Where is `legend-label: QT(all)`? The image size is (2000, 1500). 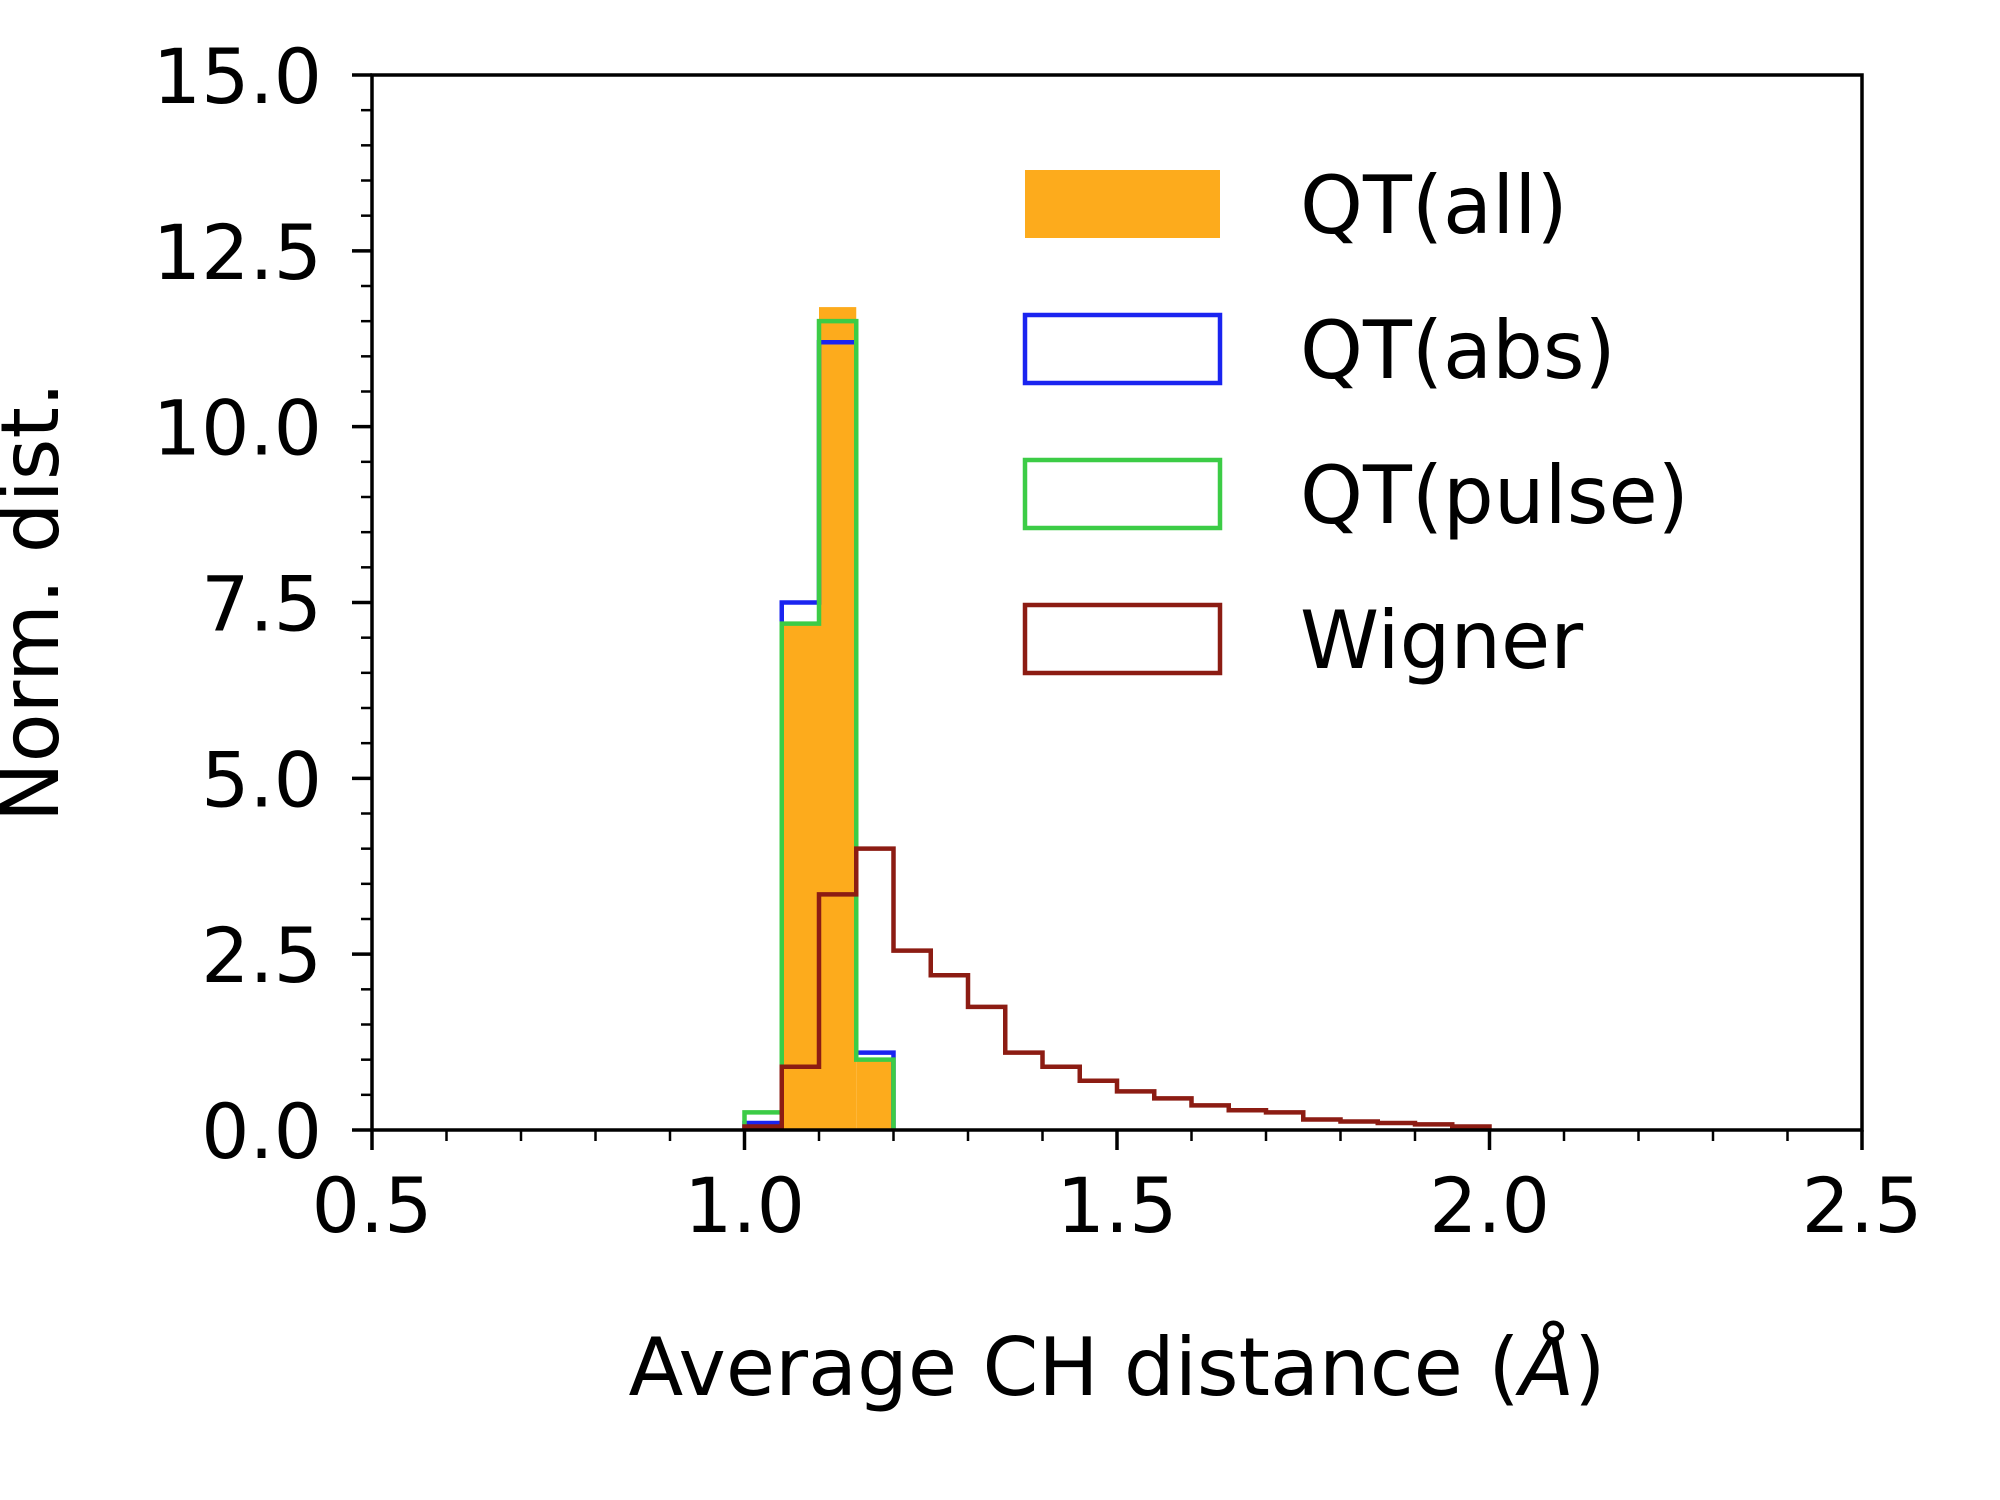
legend-label: QT(all) is located at coordinates (1434, 205).